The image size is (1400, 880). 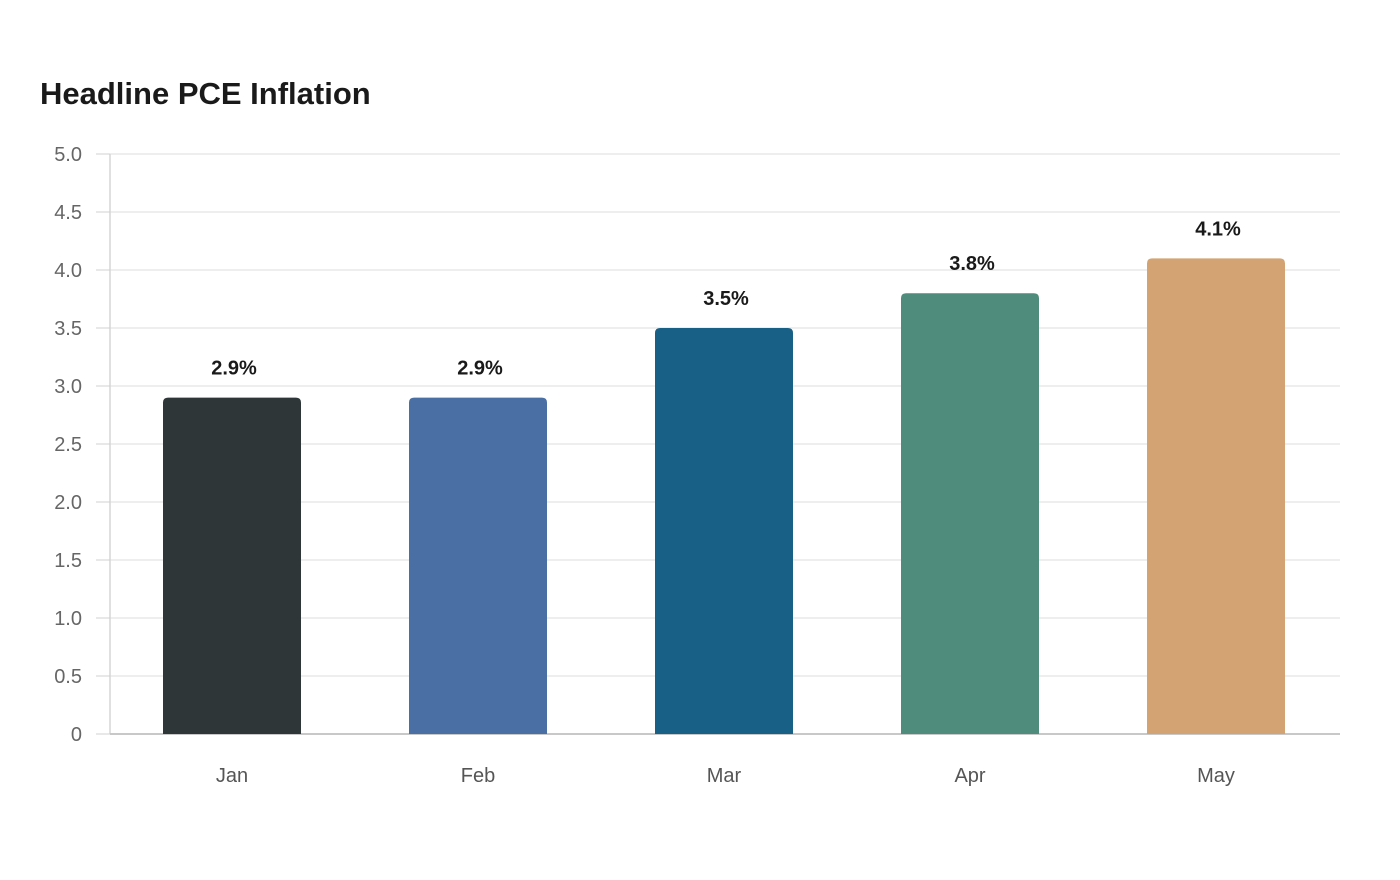 I want to click on y-tick-label: 4.0, so click(x=68, y=271).